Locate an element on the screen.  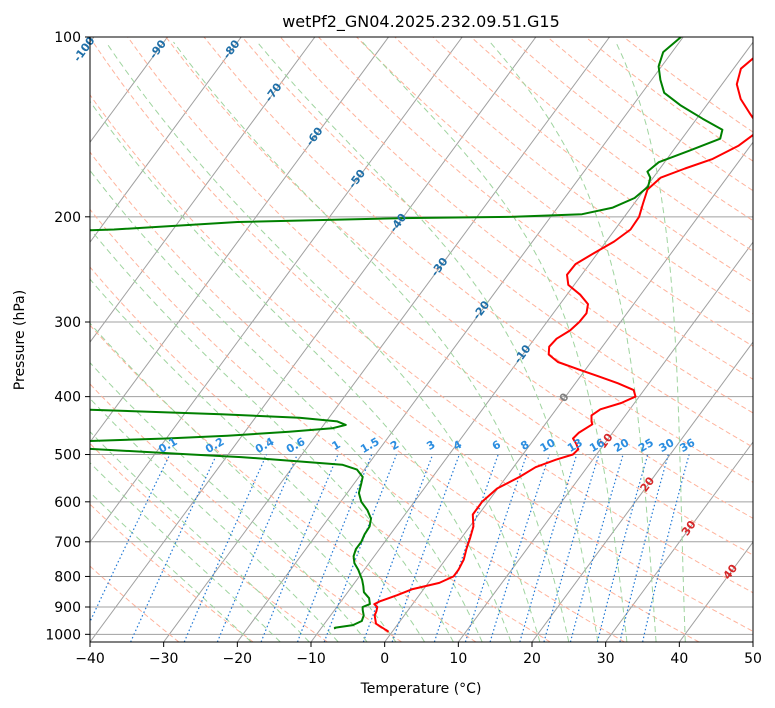
x-axis-label: Temperature (°C) is located at coordinates (421, 689).